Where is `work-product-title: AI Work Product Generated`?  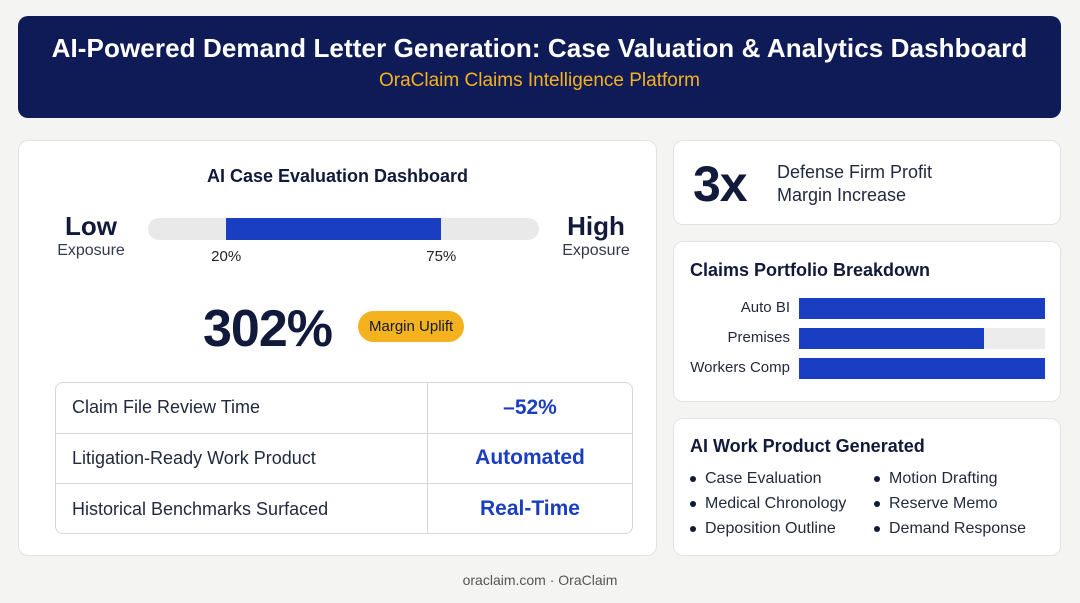 work-product-title: AI Work Product Generated is located at coordinates (807, 446).